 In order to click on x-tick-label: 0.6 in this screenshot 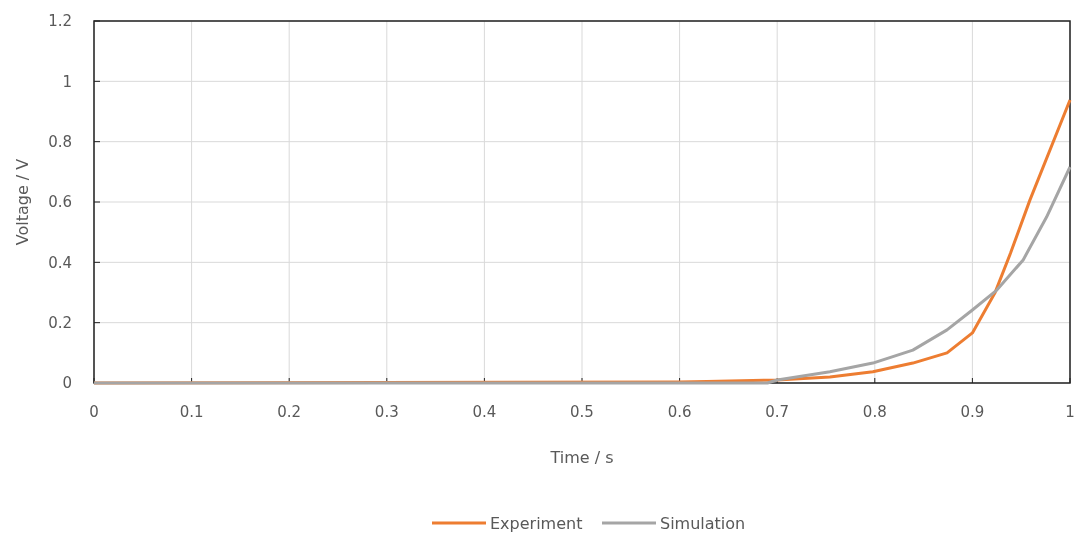, I will do `click(679, 412)`.